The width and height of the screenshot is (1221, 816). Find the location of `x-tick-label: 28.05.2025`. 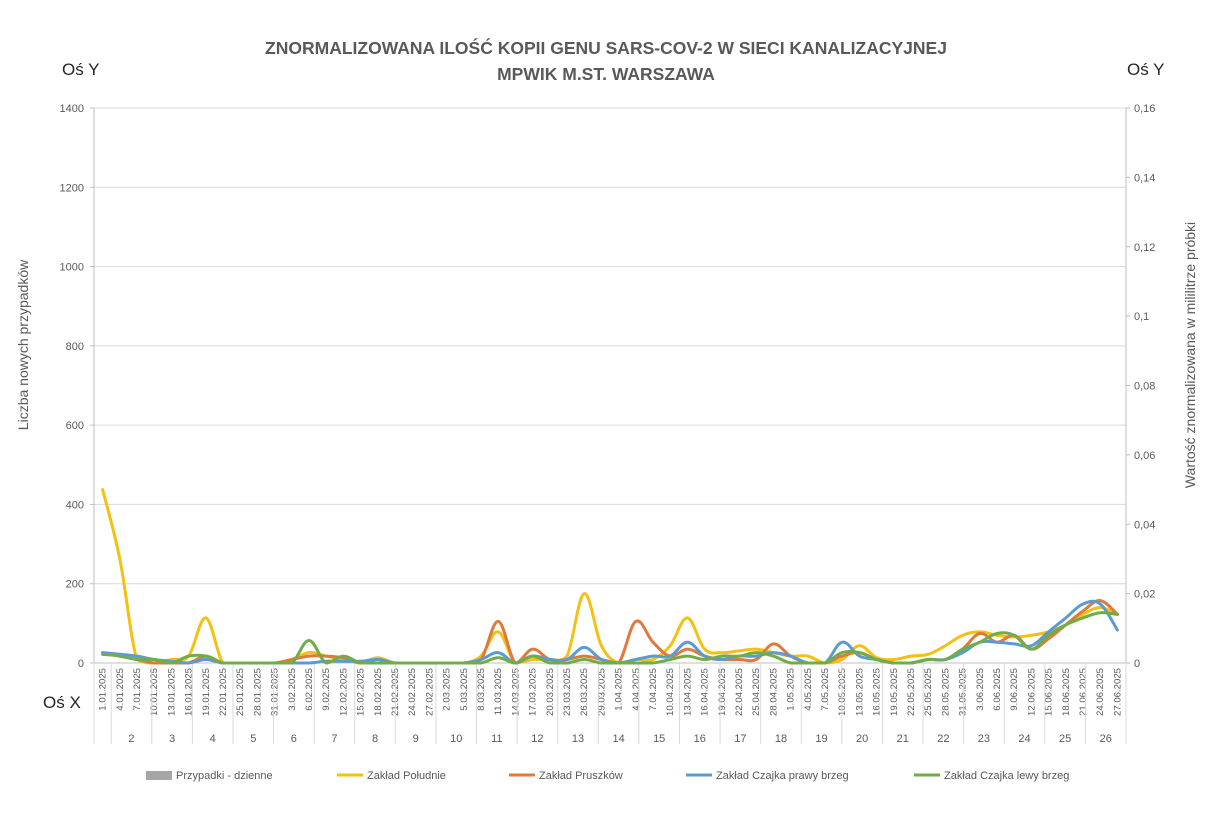

x-tick-label: 28.05.2025 is located at coordinates (945, 692).